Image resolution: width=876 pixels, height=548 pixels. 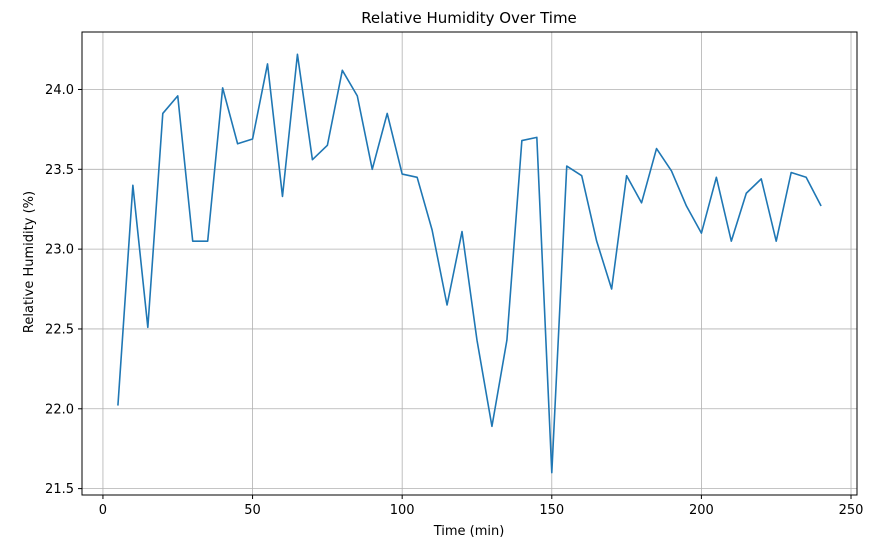 What do you see at coordinates (59, 409) in the screenshot?
I see `y-tick-label: 22.0` at bounding box center [59, 409].